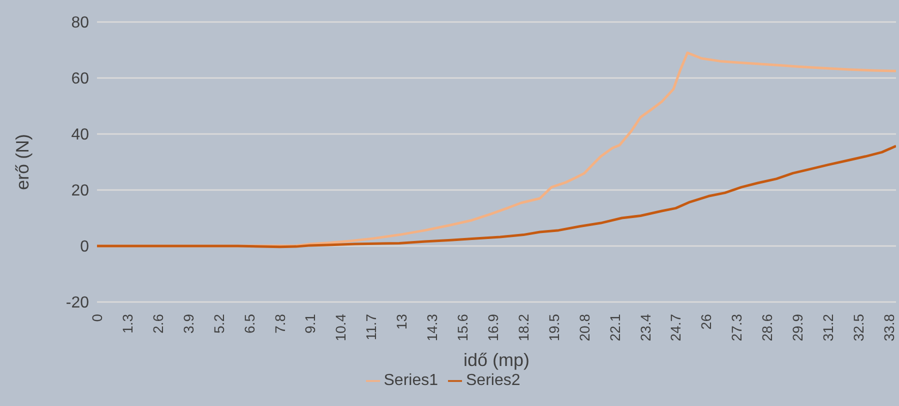 The width and height of the screenshot is (899, 406). I want to click on x-tick-label: 27.3, so click(736, 328).